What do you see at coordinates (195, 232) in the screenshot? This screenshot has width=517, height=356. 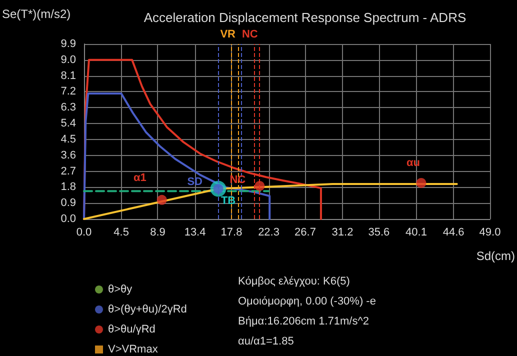 I see `x-tick-label: 13.4` at bounding box center [195, 232].